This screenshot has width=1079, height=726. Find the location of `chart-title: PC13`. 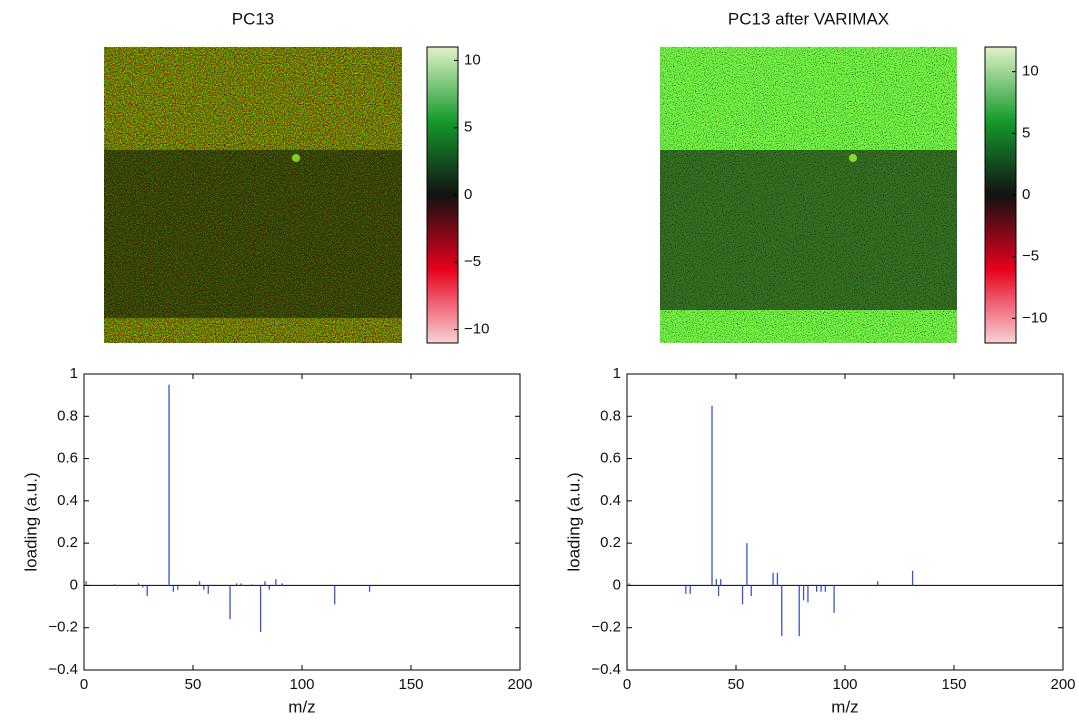

chart-title: PC13 is located at coordinates (253, 18).